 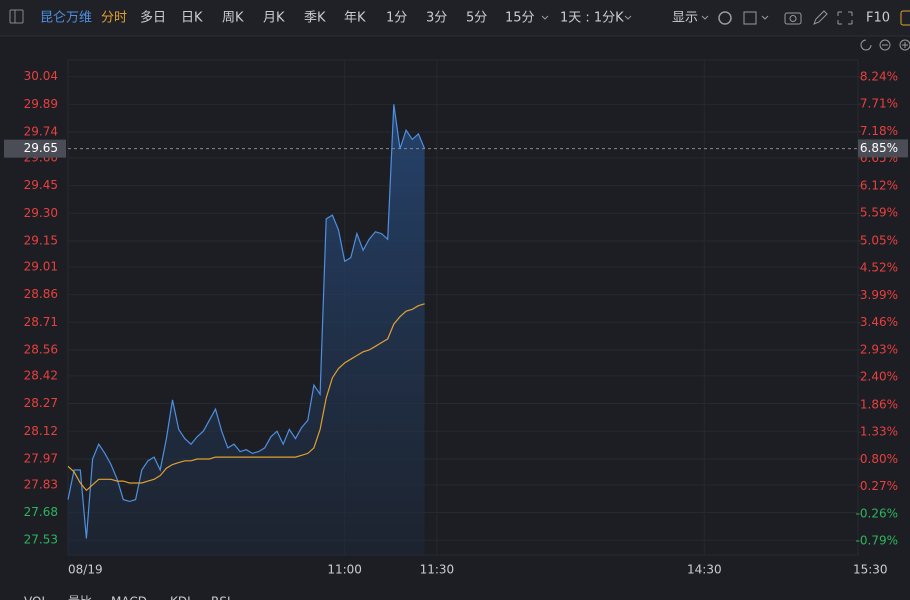 What do you see at coordinates (396, 18) in the screenshot?
I see `timeframe-tab: 1分` at bounding box center [396, 18].